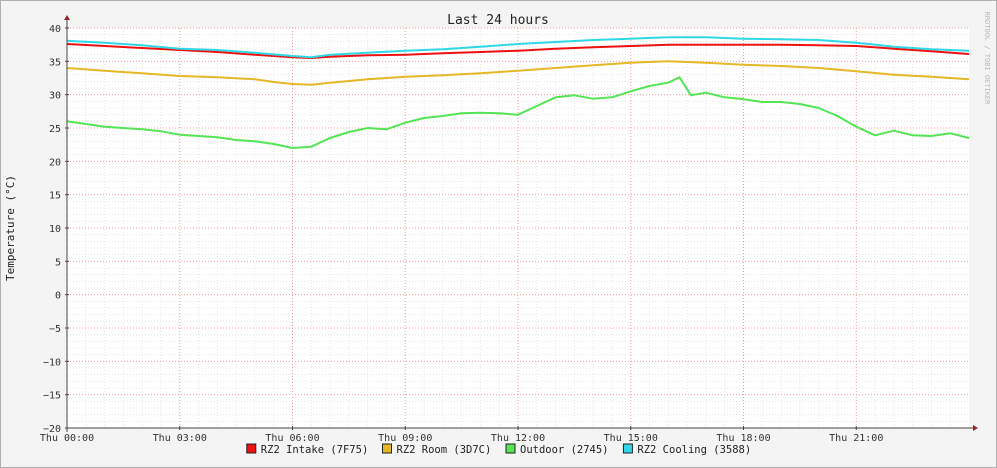 The width and height of the screenshot is (997, 468). I want to click on x-tick-label: Thu 18:00, so click(743, 438).